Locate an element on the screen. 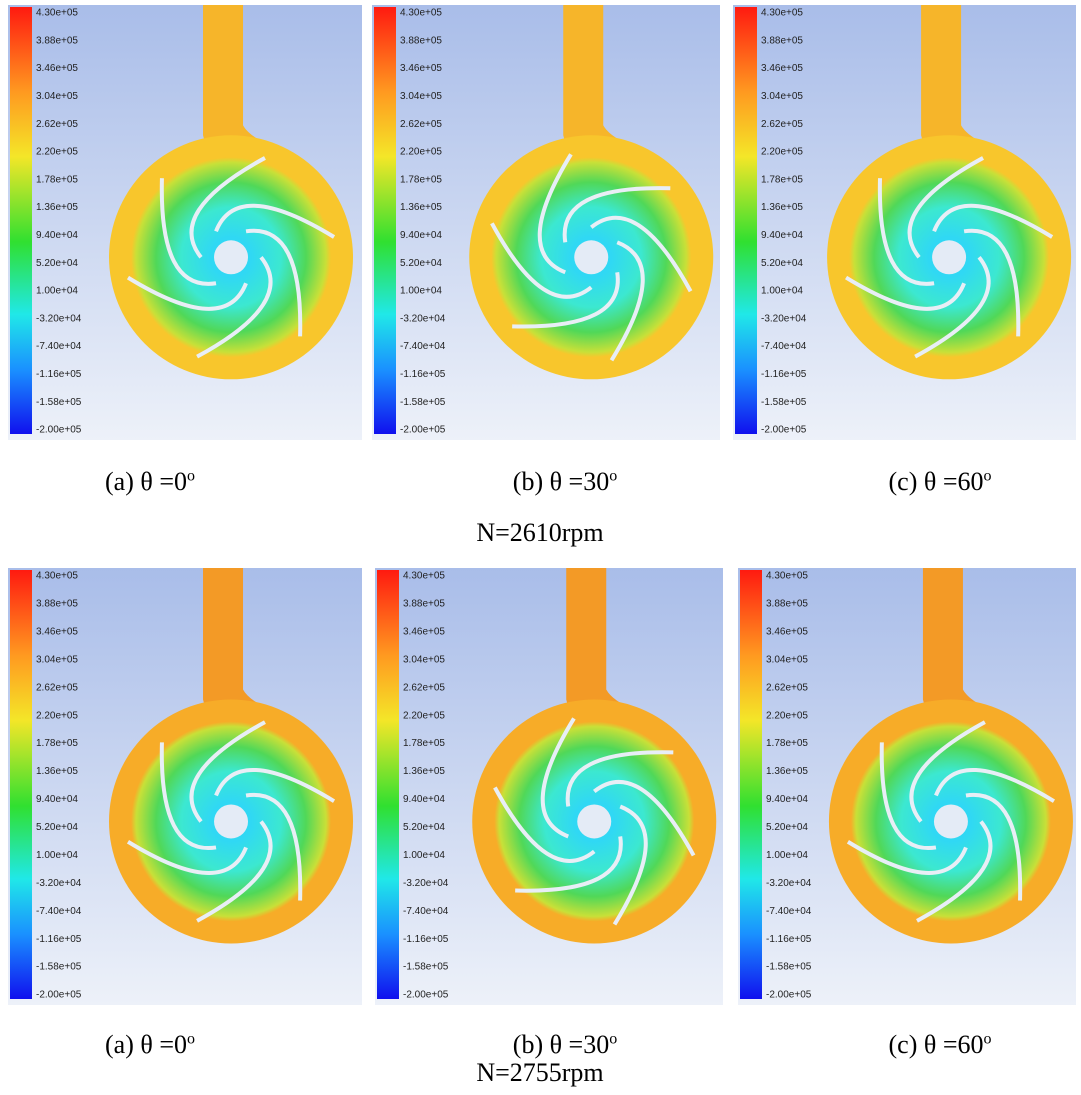  caption-text: (a) θ =0 is located at coordinates (146, 1044).